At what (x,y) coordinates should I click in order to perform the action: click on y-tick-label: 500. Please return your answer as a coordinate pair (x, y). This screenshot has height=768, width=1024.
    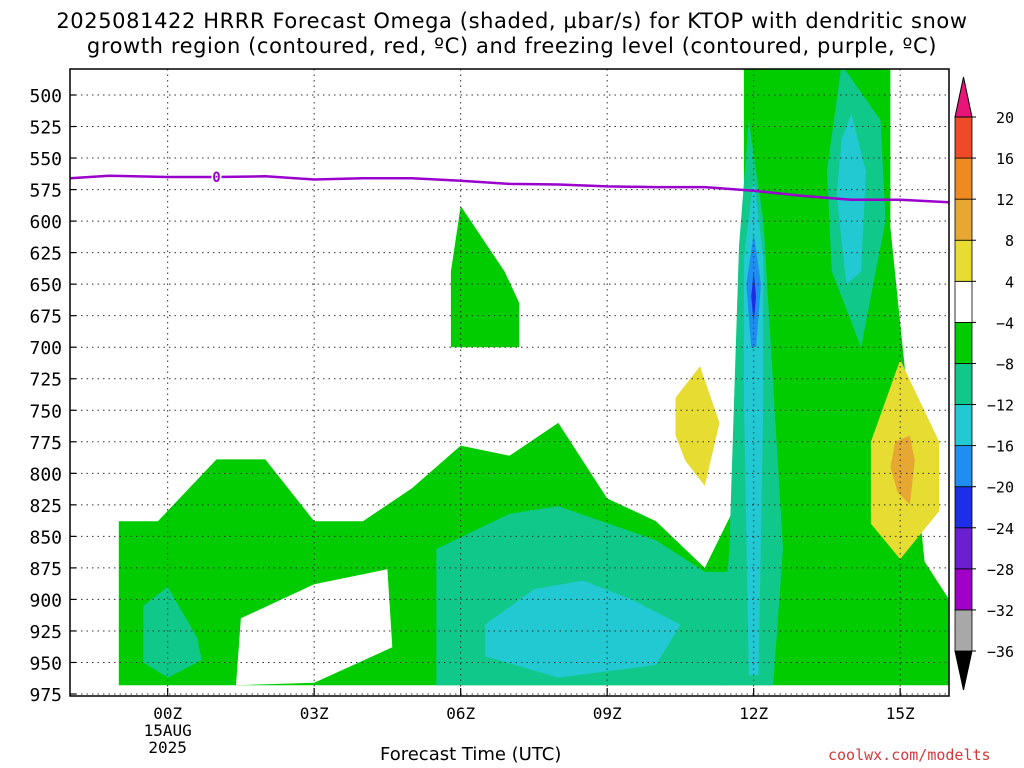
    Looking at the image, I should click on (45, 96).